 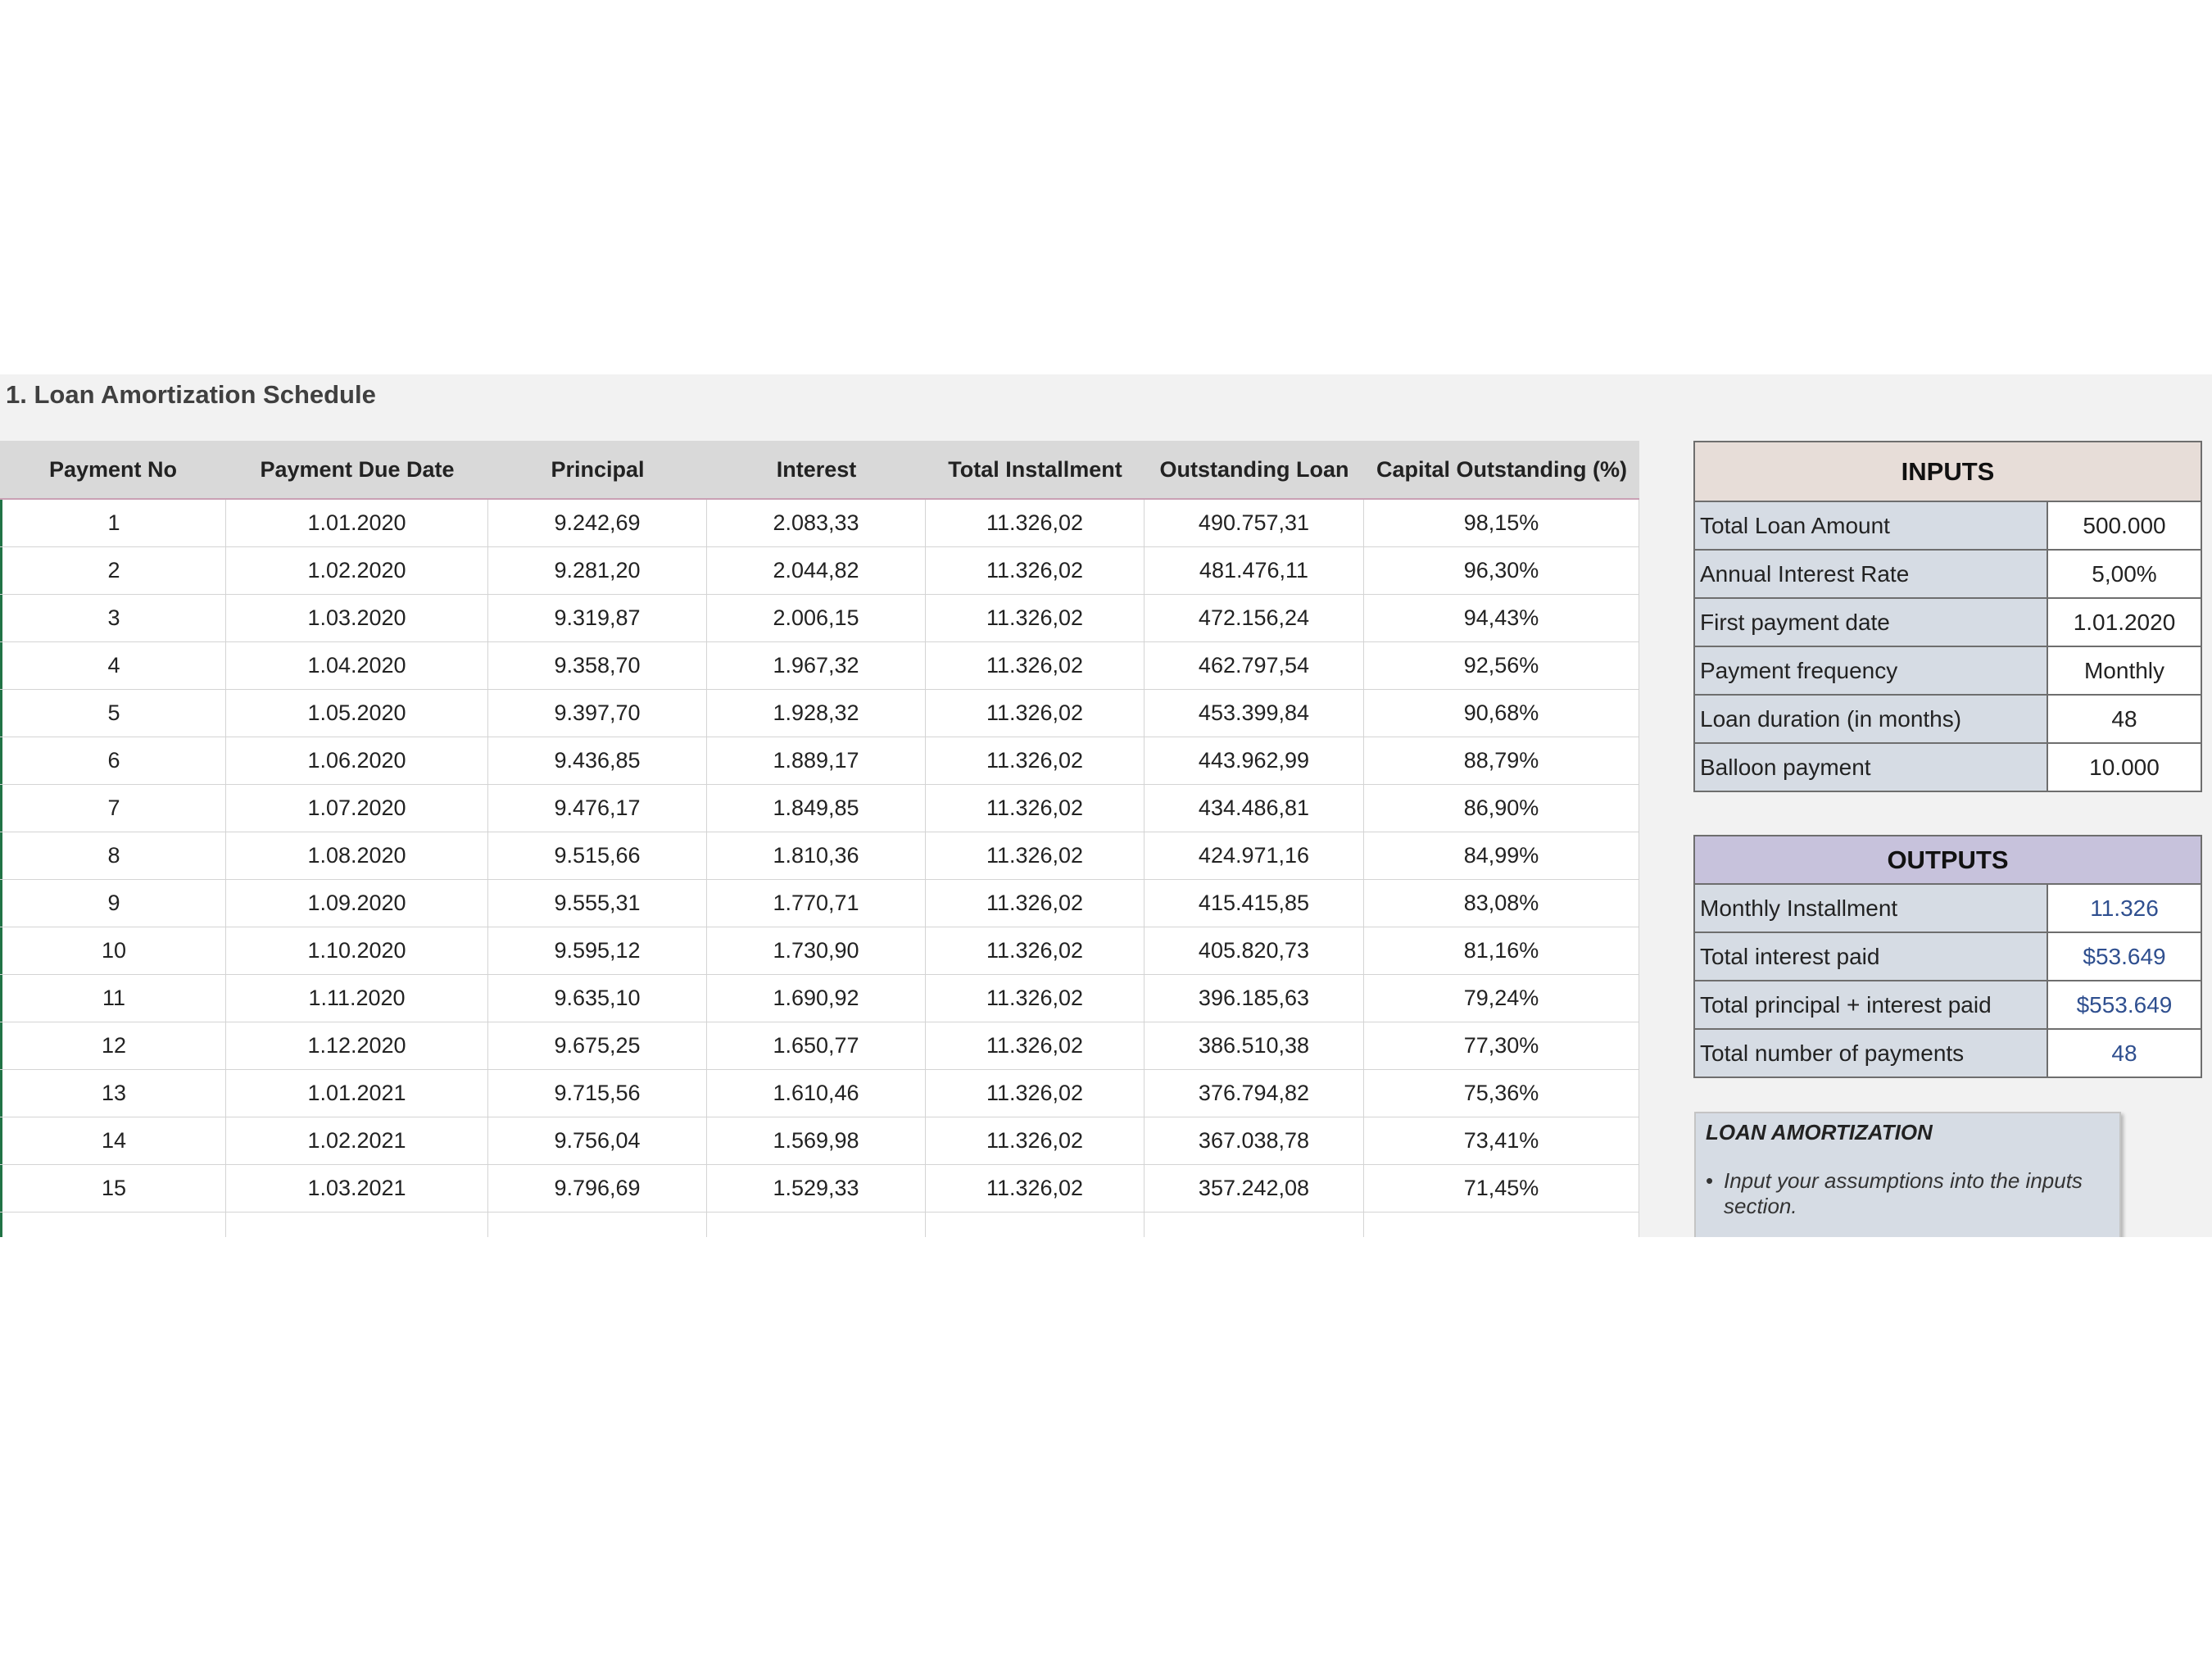 I want to click on table-cell: 84,99%, so click(x=1501, y=855).